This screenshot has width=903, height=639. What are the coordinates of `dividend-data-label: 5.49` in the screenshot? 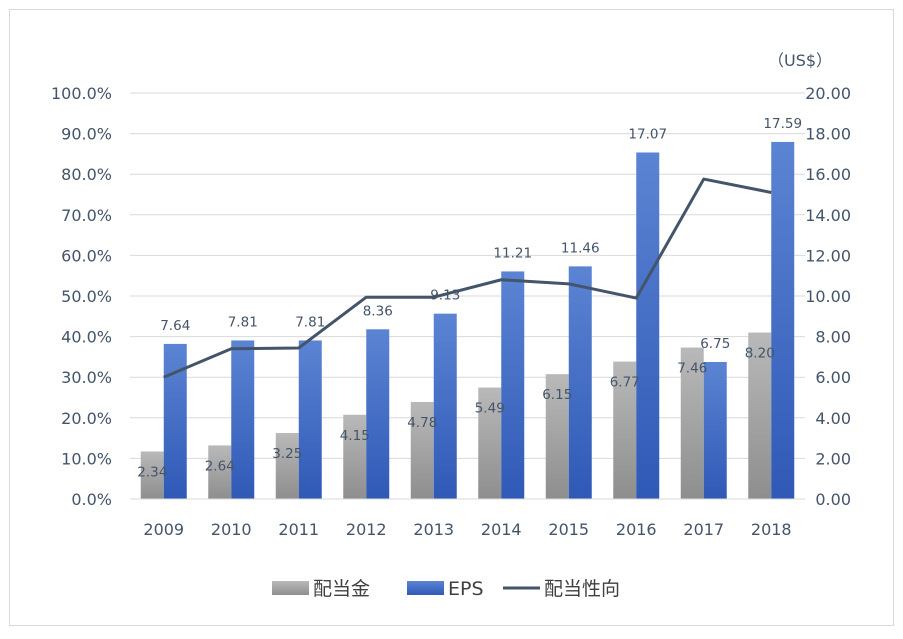 It's located at (490, 409).